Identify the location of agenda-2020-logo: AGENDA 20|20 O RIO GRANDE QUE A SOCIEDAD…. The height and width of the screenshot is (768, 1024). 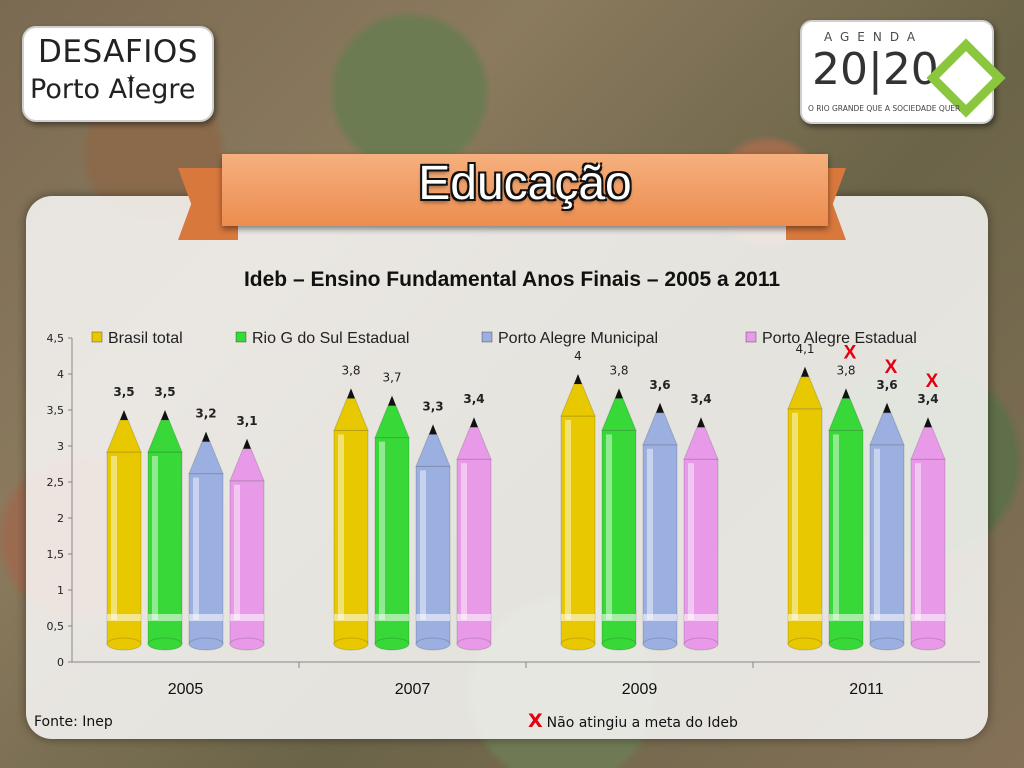
(903, 72).